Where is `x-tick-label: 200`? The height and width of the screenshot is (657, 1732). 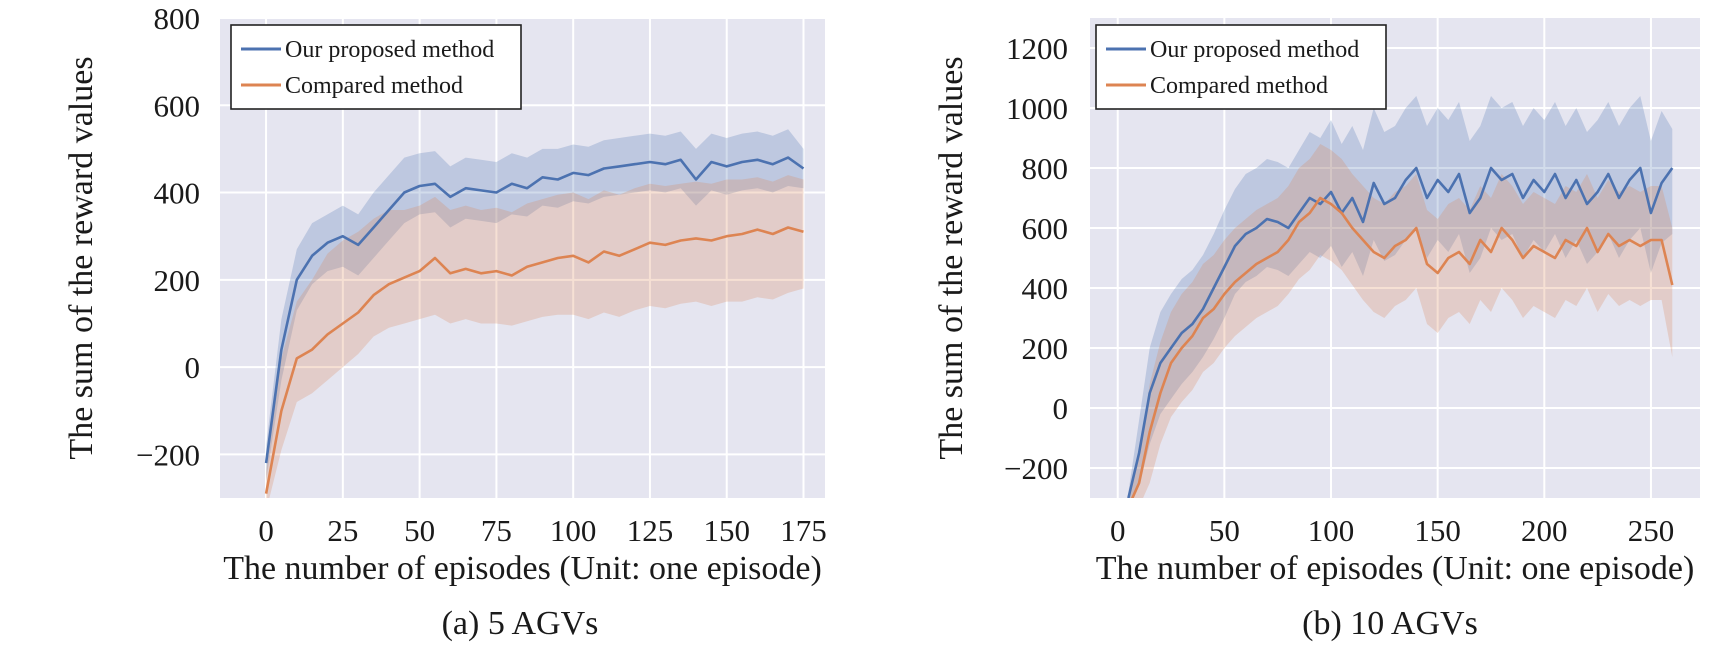 x-tick-label: 200 is located at coordinates (1544, 530).